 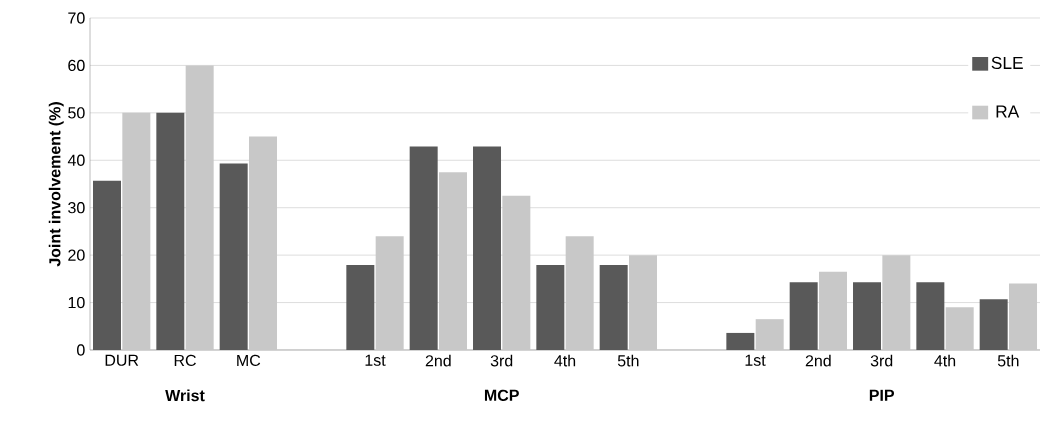 What do you see at coordinates (76, 65) in the screenshot?
I see `y-tick-label: 60` at bounding box center [76, 65].